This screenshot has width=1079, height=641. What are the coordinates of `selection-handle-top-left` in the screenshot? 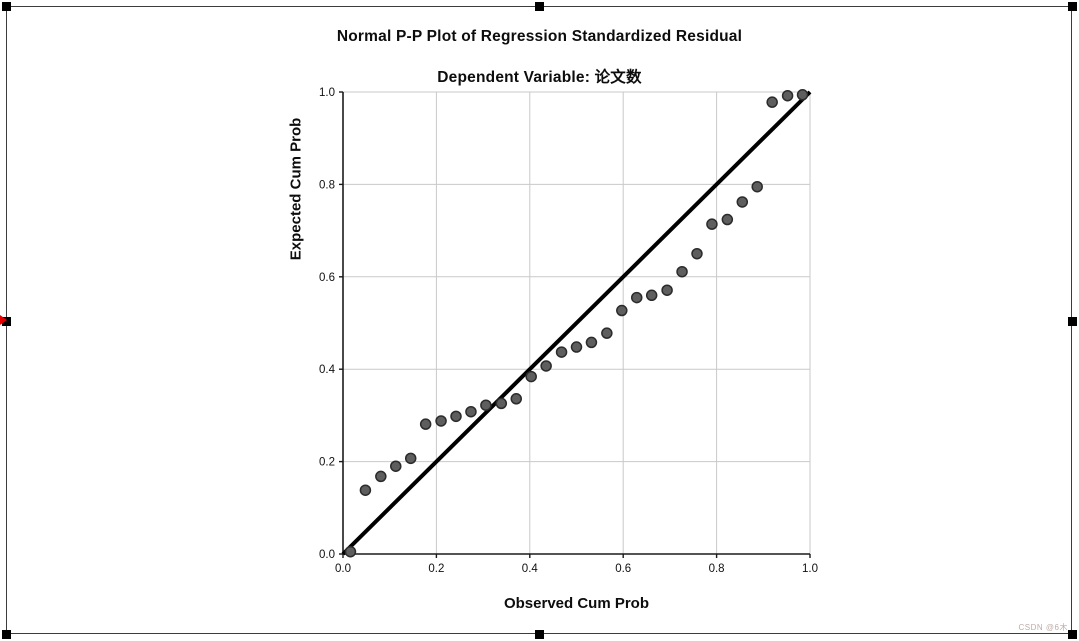 It's located at (6, 6).